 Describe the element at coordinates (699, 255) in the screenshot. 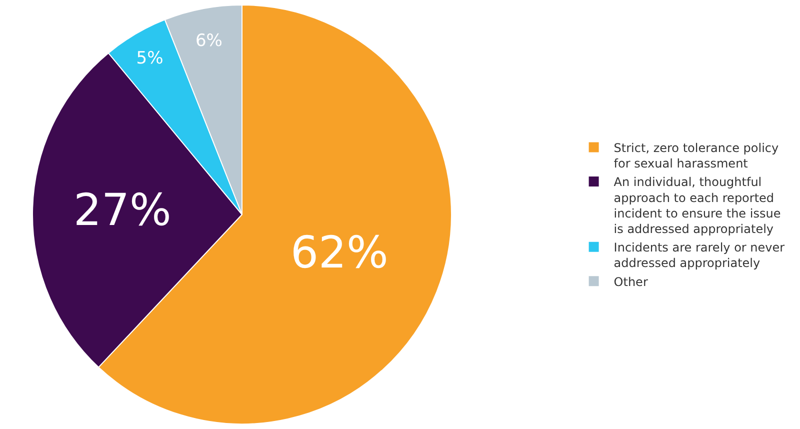

I see `legend-label: Incidents are rarely or never addressed appropriately` at that location.